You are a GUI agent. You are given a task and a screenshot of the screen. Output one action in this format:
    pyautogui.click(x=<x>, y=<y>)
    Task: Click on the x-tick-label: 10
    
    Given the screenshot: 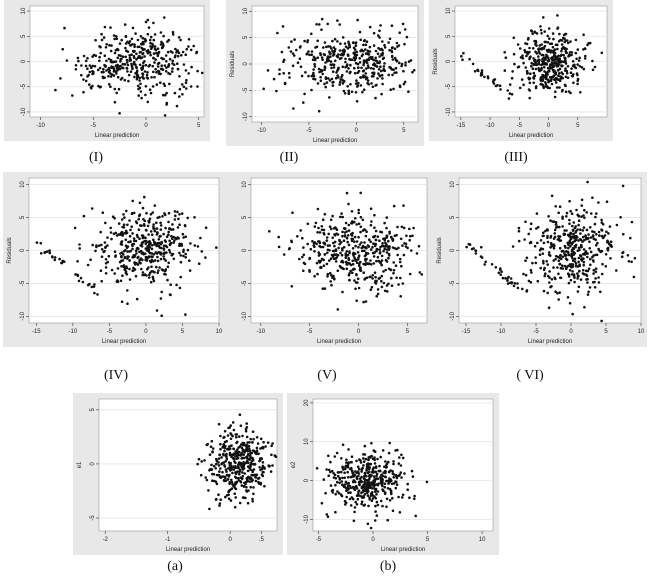 What is the action you would take?
    pyautogui.click(x=482, y=540)
    